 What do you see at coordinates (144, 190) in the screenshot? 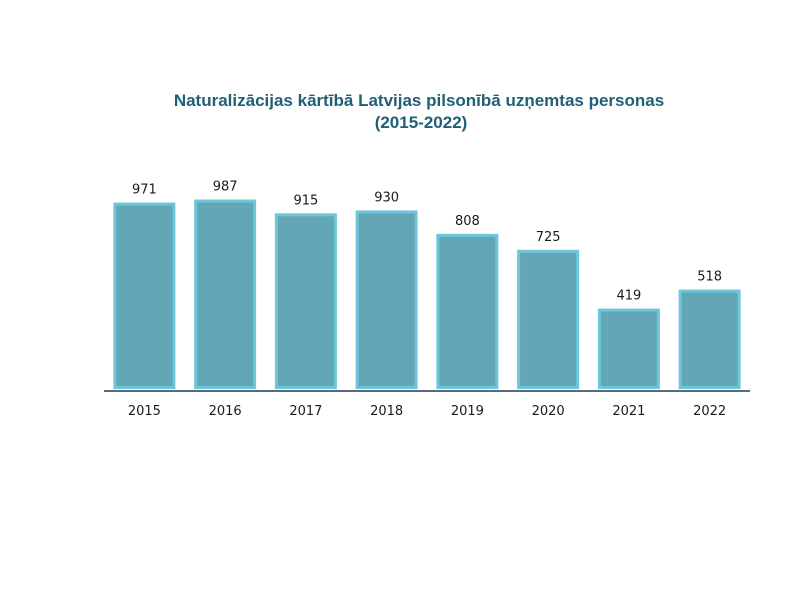
I see `data-label-2015: 971` at bounding box center [144, 190].